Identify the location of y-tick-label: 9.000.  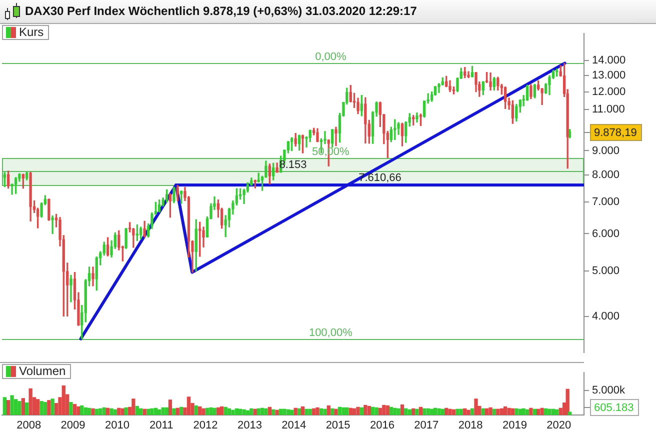
(606, 150).